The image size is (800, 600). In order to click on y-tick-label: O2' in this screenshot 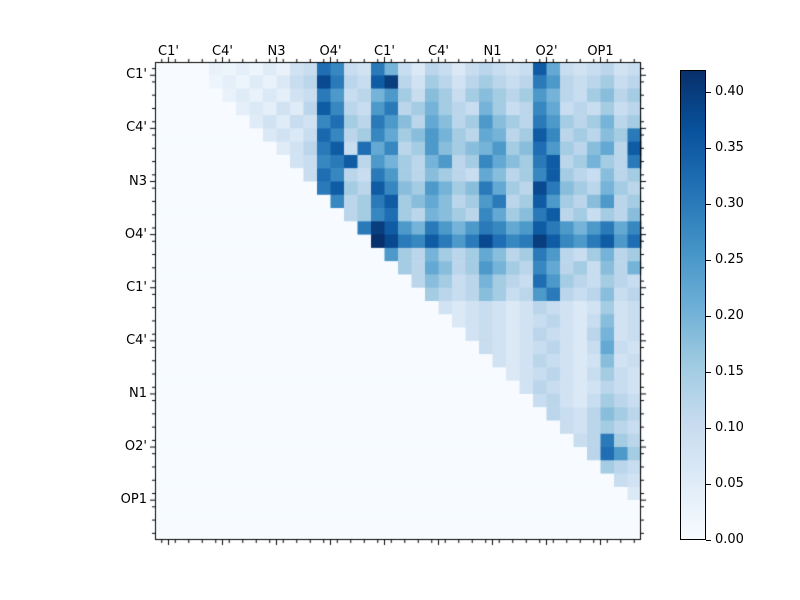, I will do `click(135, 447)`.